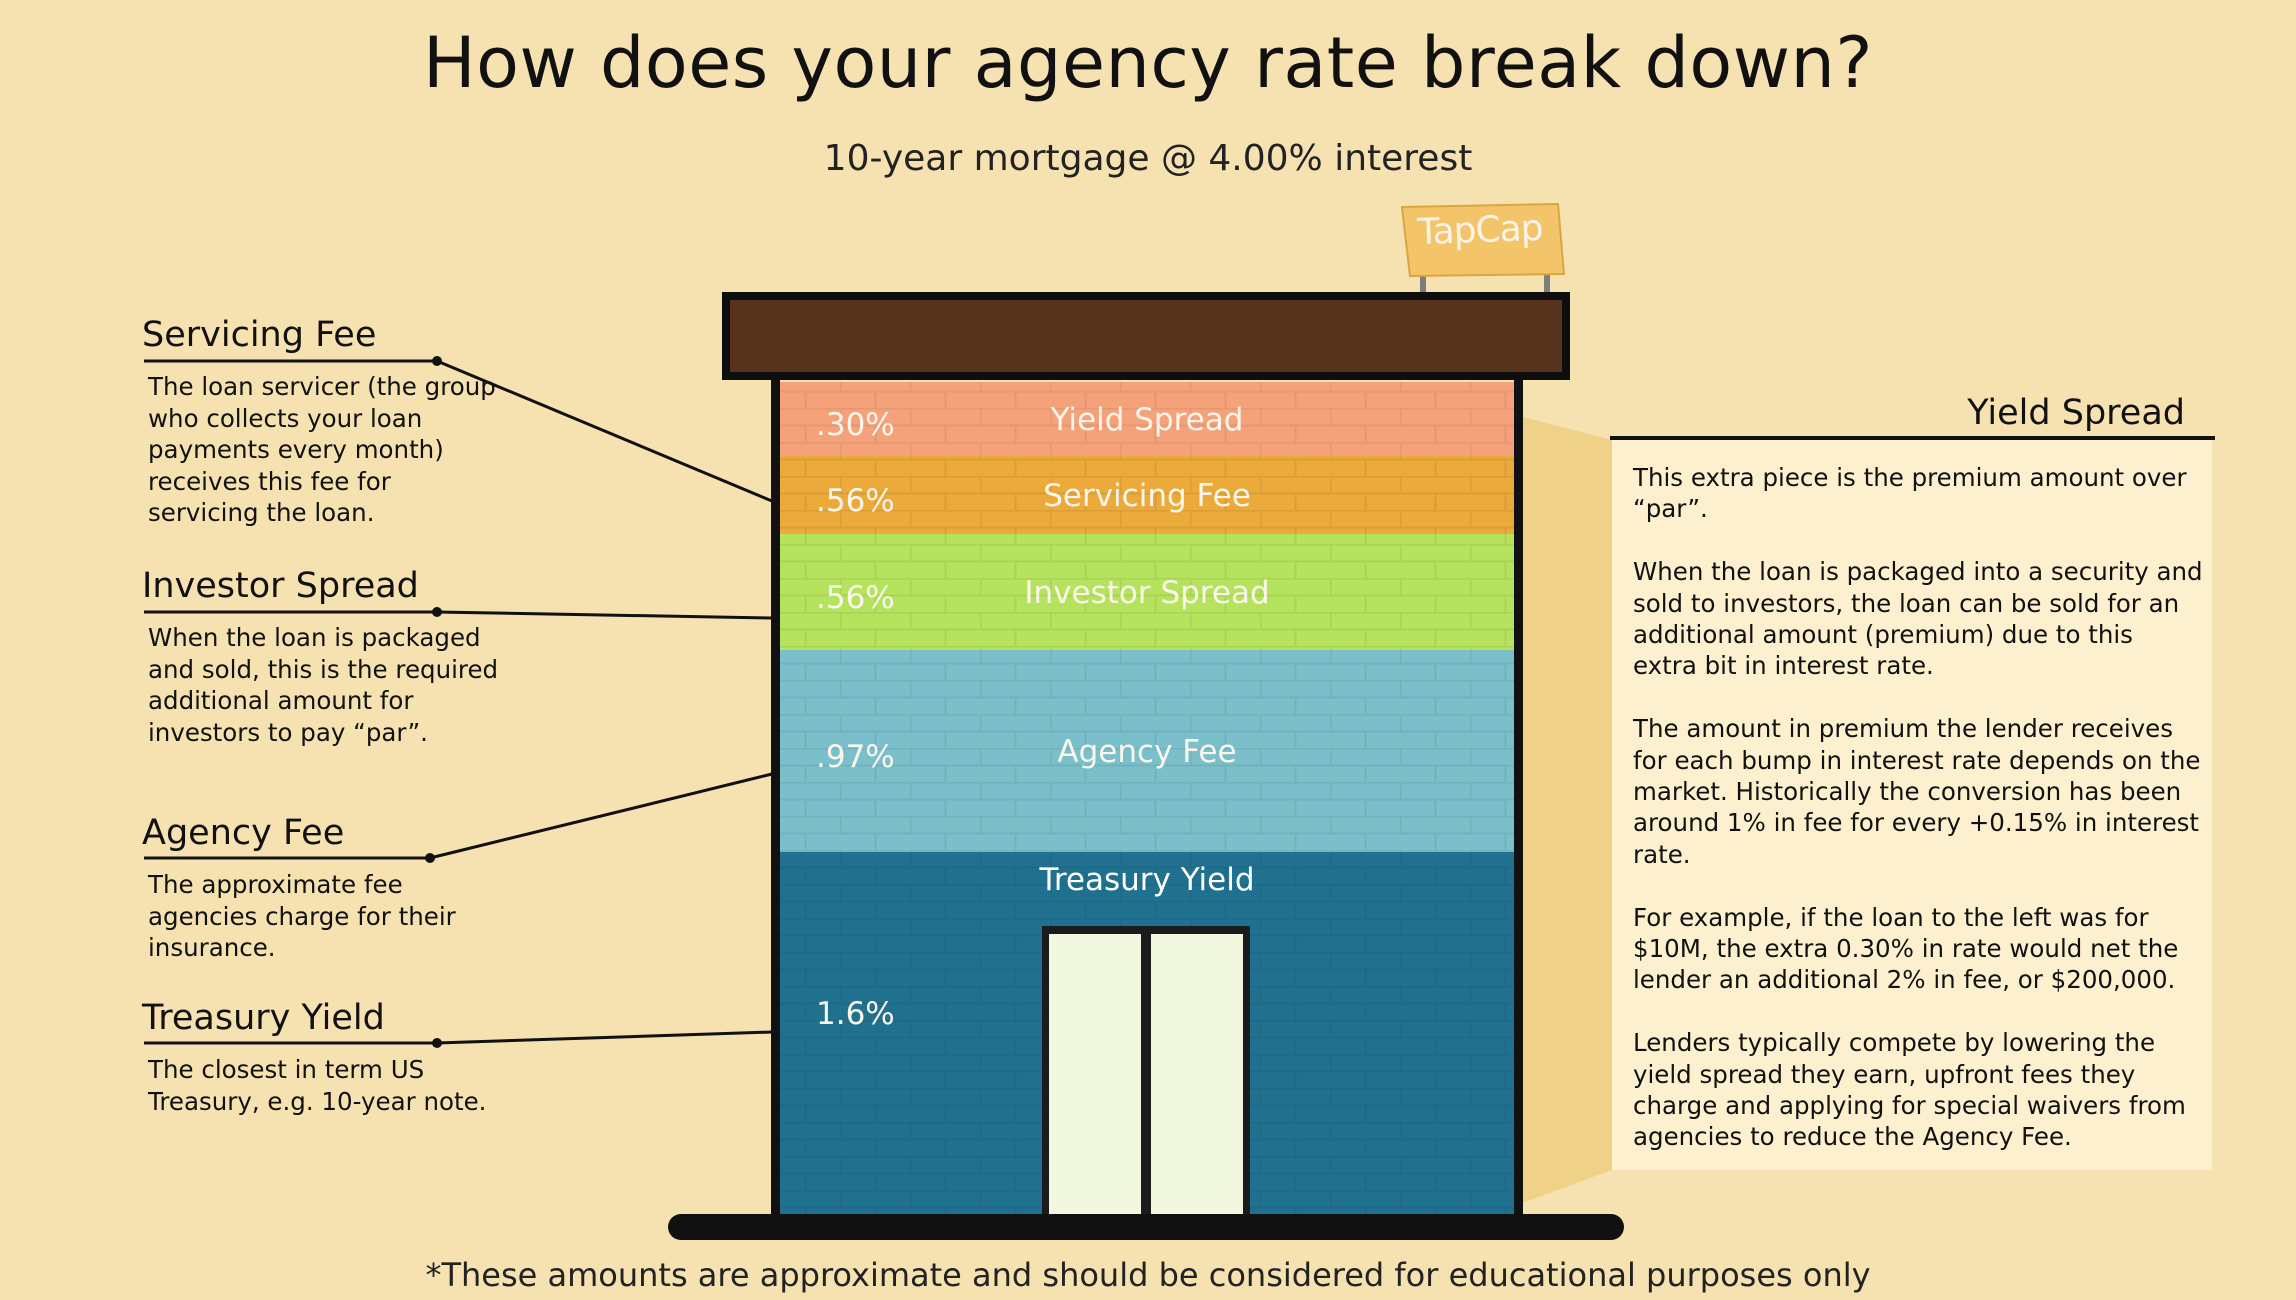 This screenshot has height=1300, width=2296. Describe the element at coordinates (1147, 420) in the screenshot. I see `band-name-label: Yield Spread` at that location.